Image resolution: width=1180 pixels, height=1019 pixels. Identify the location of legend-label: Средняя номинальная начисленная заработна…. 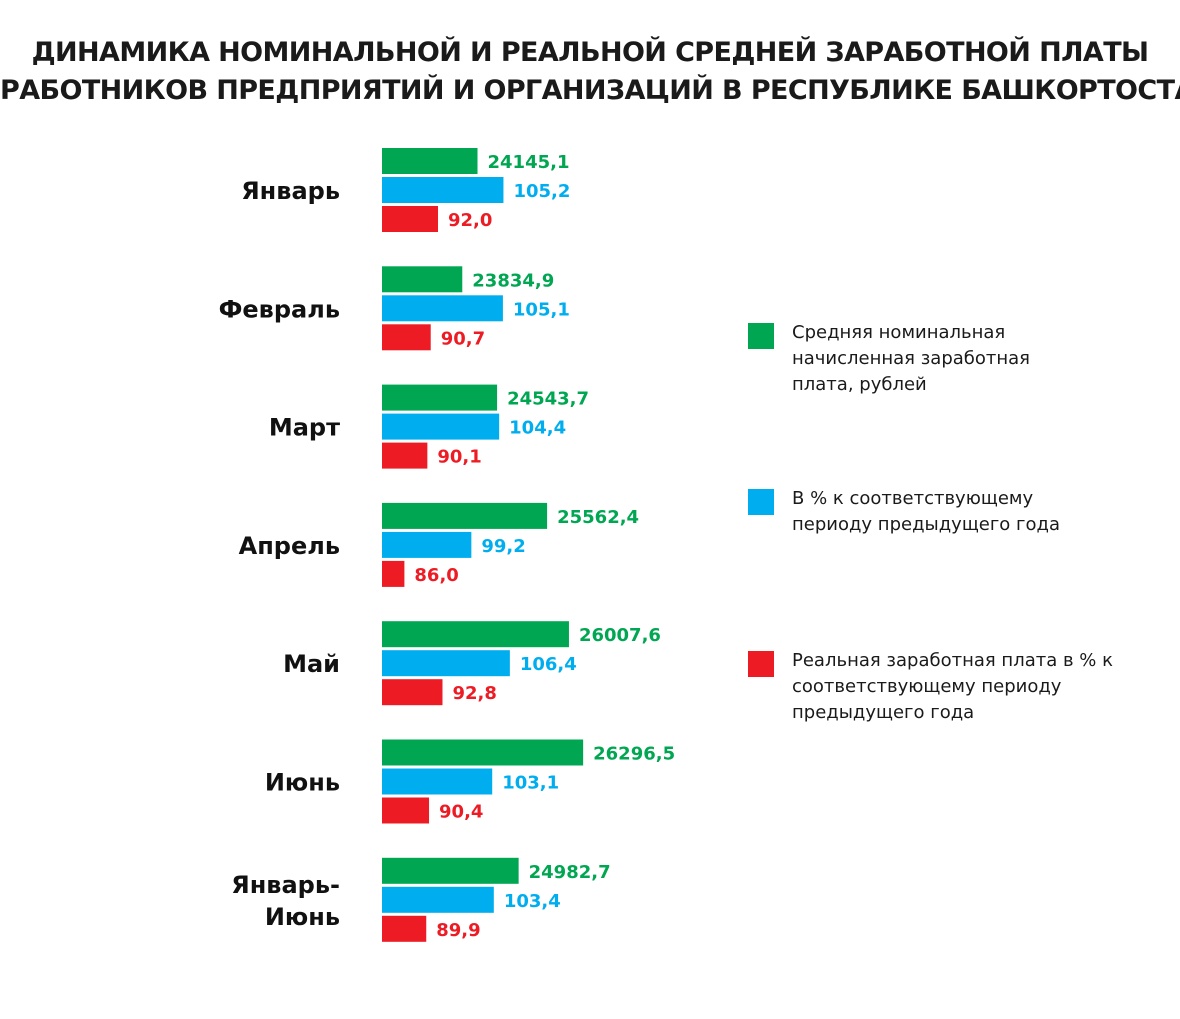
(957, 359).